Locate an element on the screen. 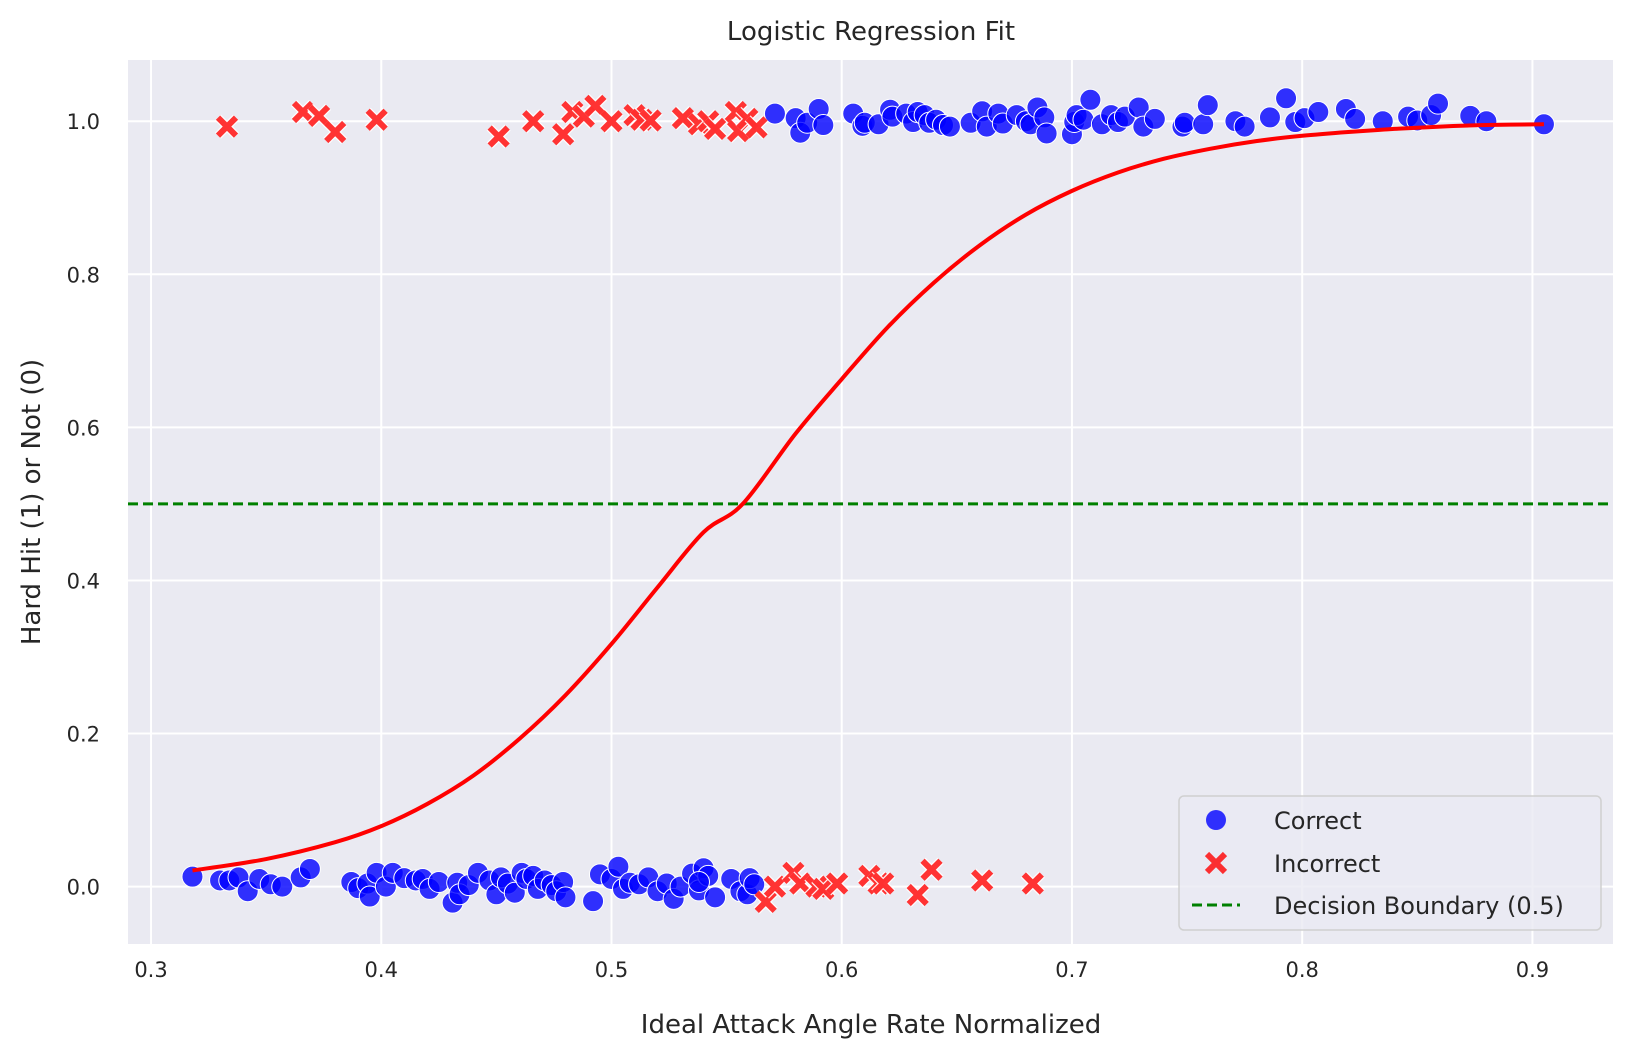  legend-marker-incorrect is located at coordinates (1216, 863).